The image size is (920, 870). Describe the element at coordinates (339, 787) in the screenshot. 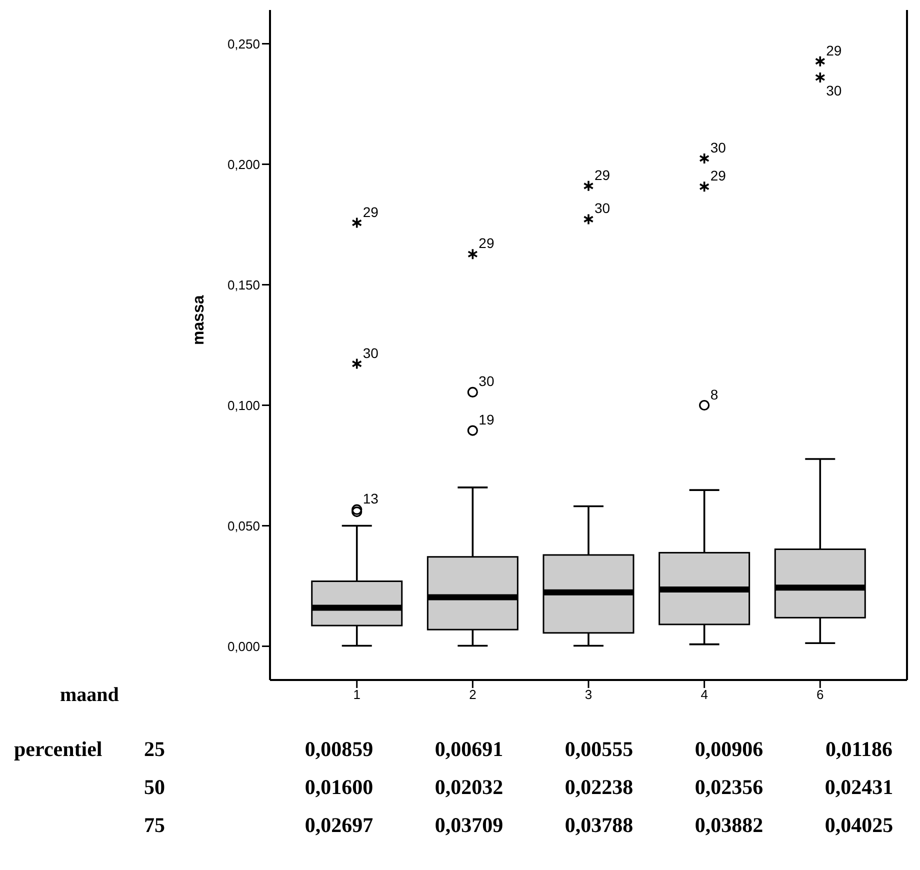

I see `text: 0,01600` at that location.